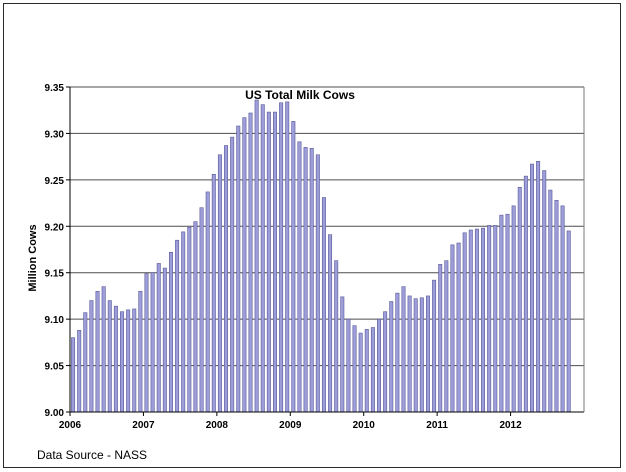  I want to click on y-tick-label: 9.00, so click(55, 413).